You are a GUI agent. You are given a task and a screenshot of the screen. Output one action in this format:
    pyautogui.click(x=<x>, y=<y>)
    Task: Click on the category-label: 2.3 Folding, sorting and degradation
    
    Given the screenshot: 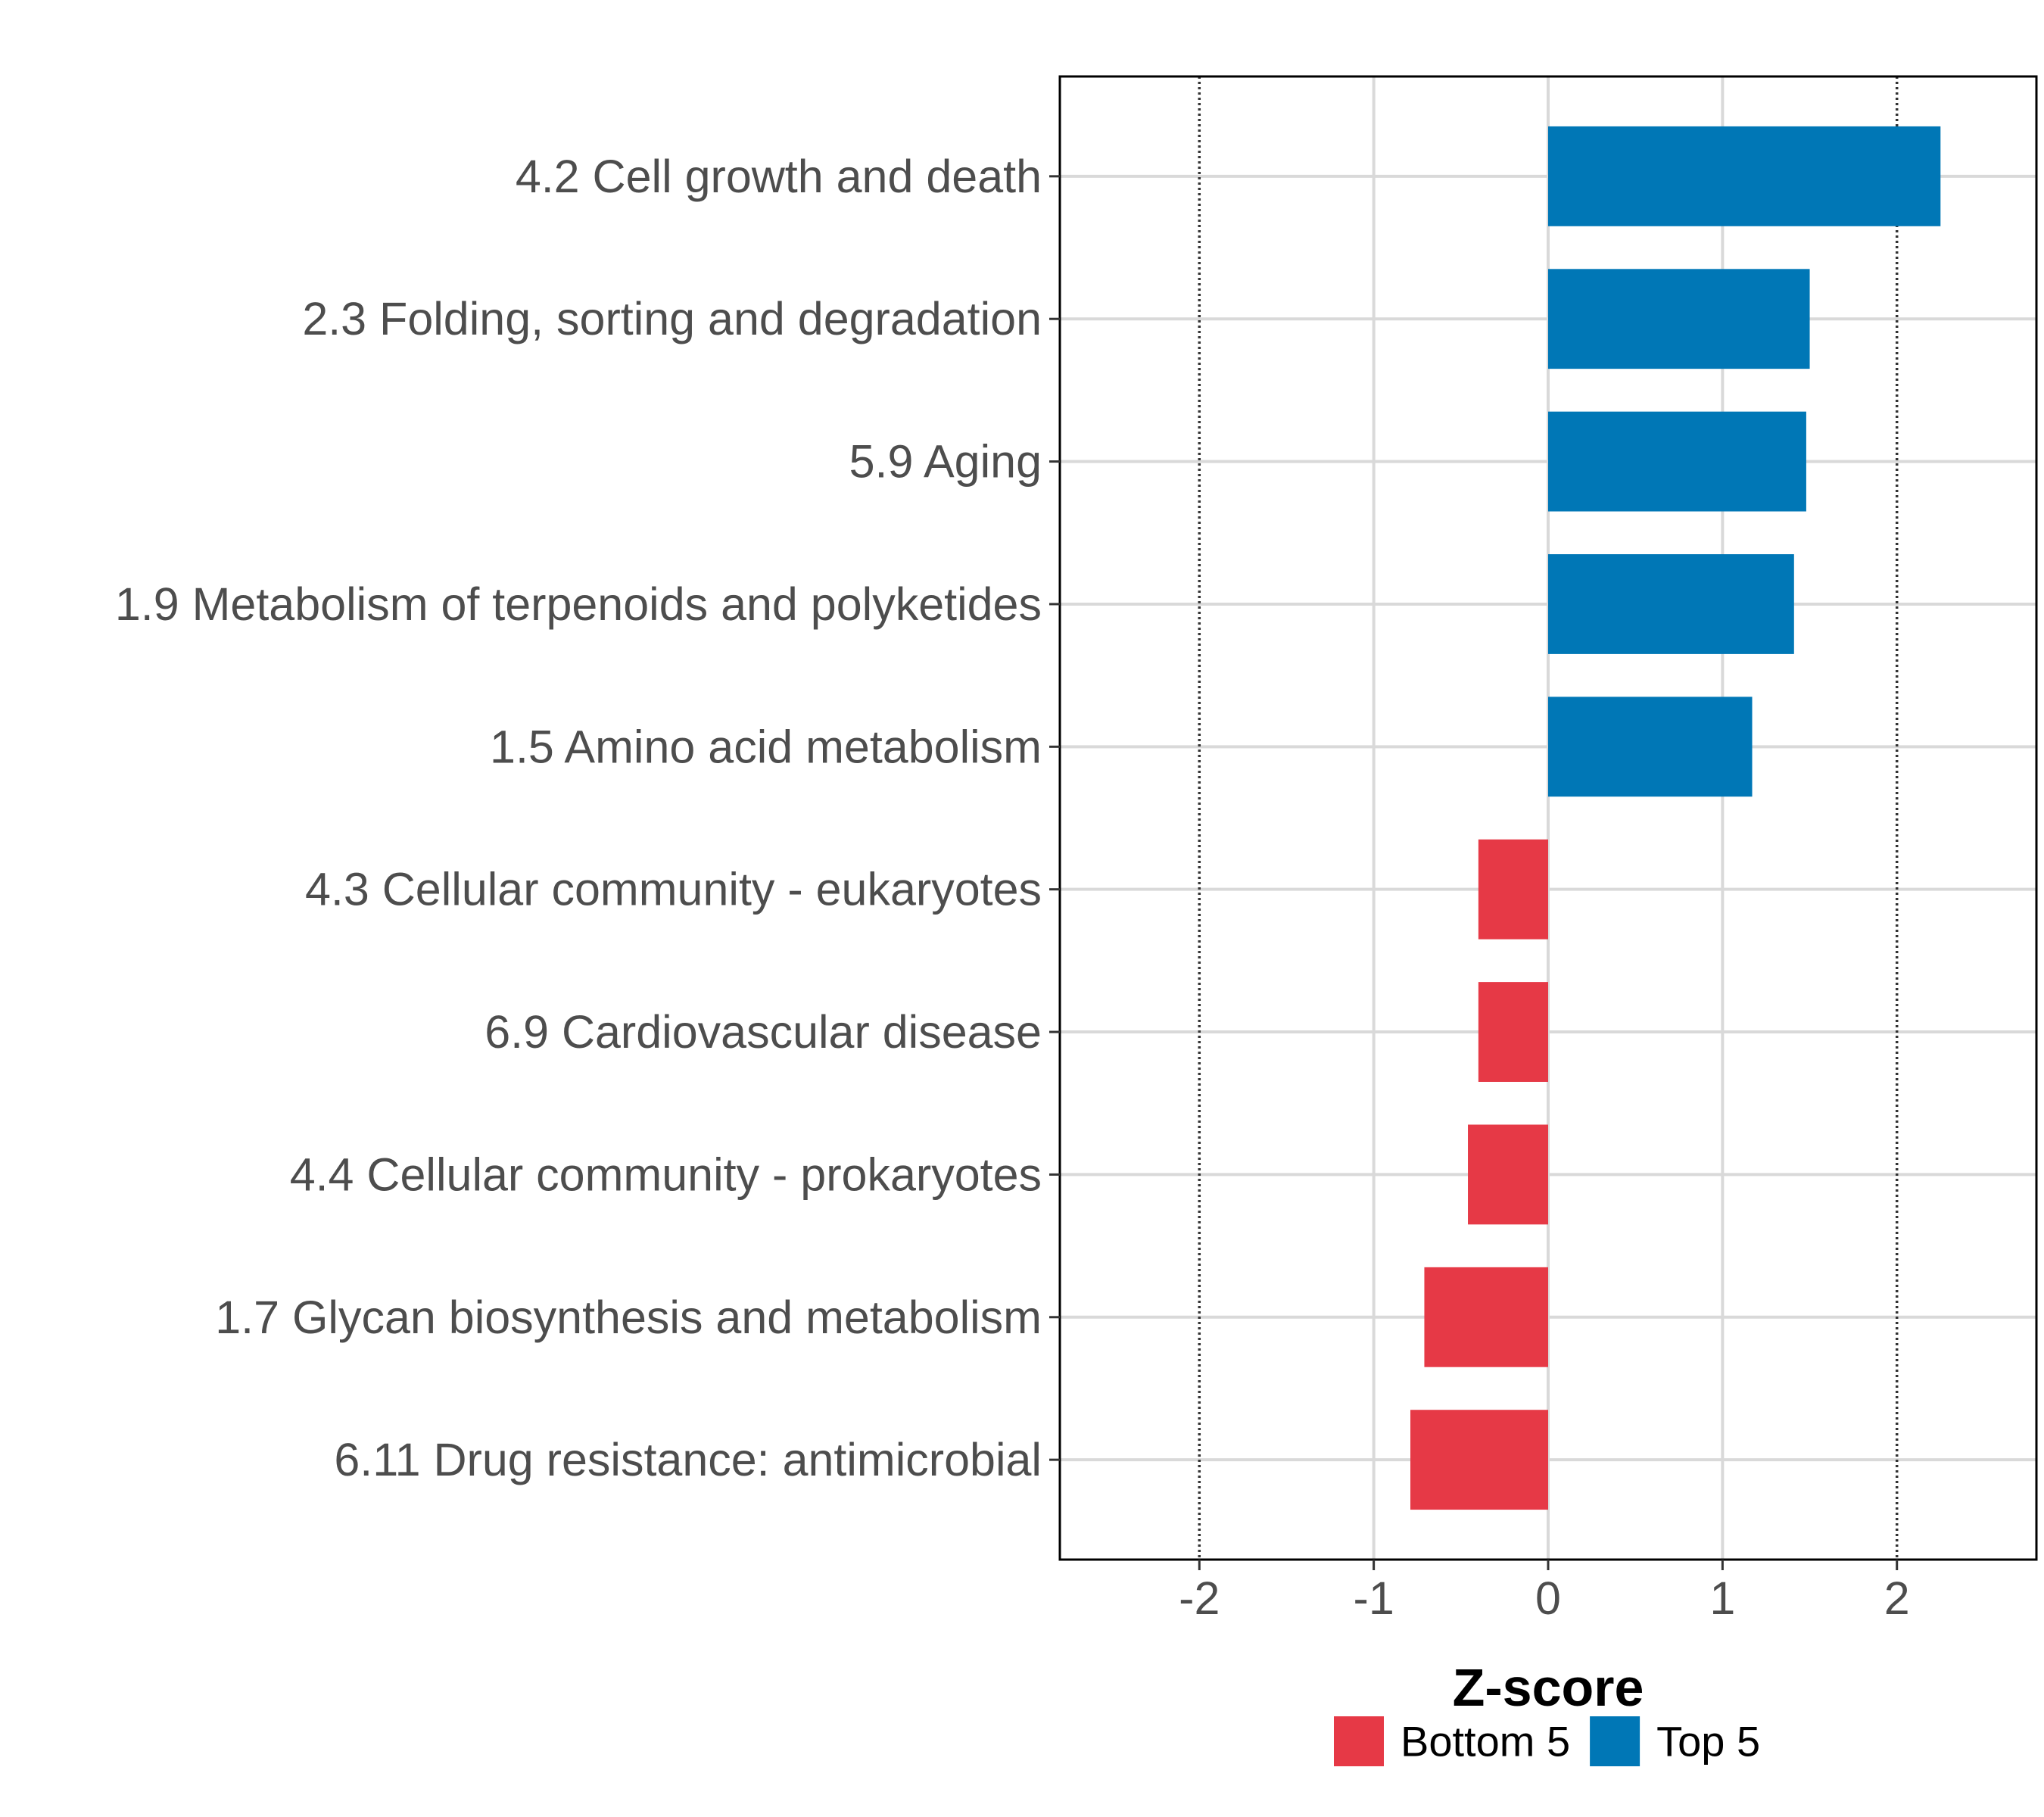 What is the action you would take?
    pyautogui.click(x=672, y=318)
    